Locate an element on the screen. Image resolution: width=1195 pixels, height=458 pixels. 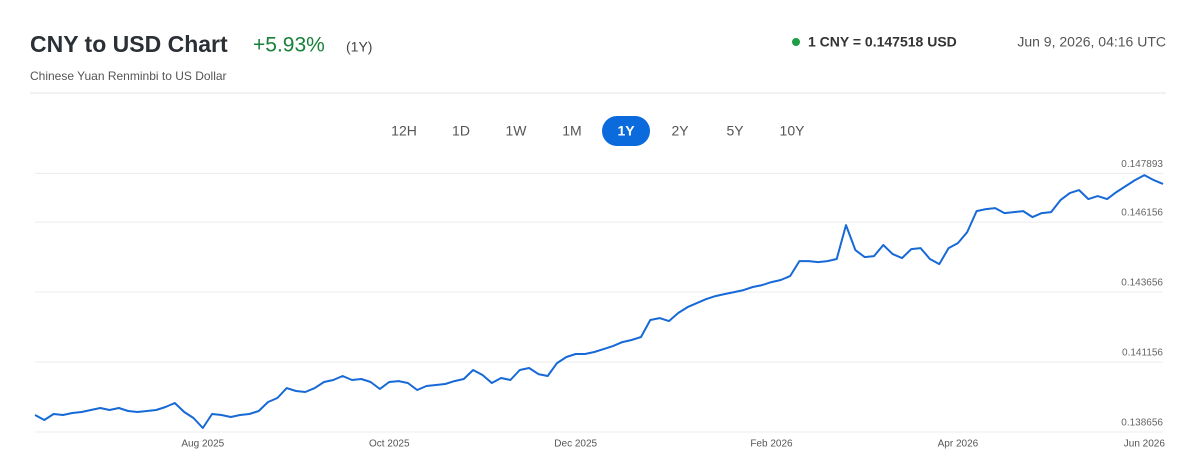
rate: 1 CNY = 0.147518 USD is located at coordinates (882, 42).